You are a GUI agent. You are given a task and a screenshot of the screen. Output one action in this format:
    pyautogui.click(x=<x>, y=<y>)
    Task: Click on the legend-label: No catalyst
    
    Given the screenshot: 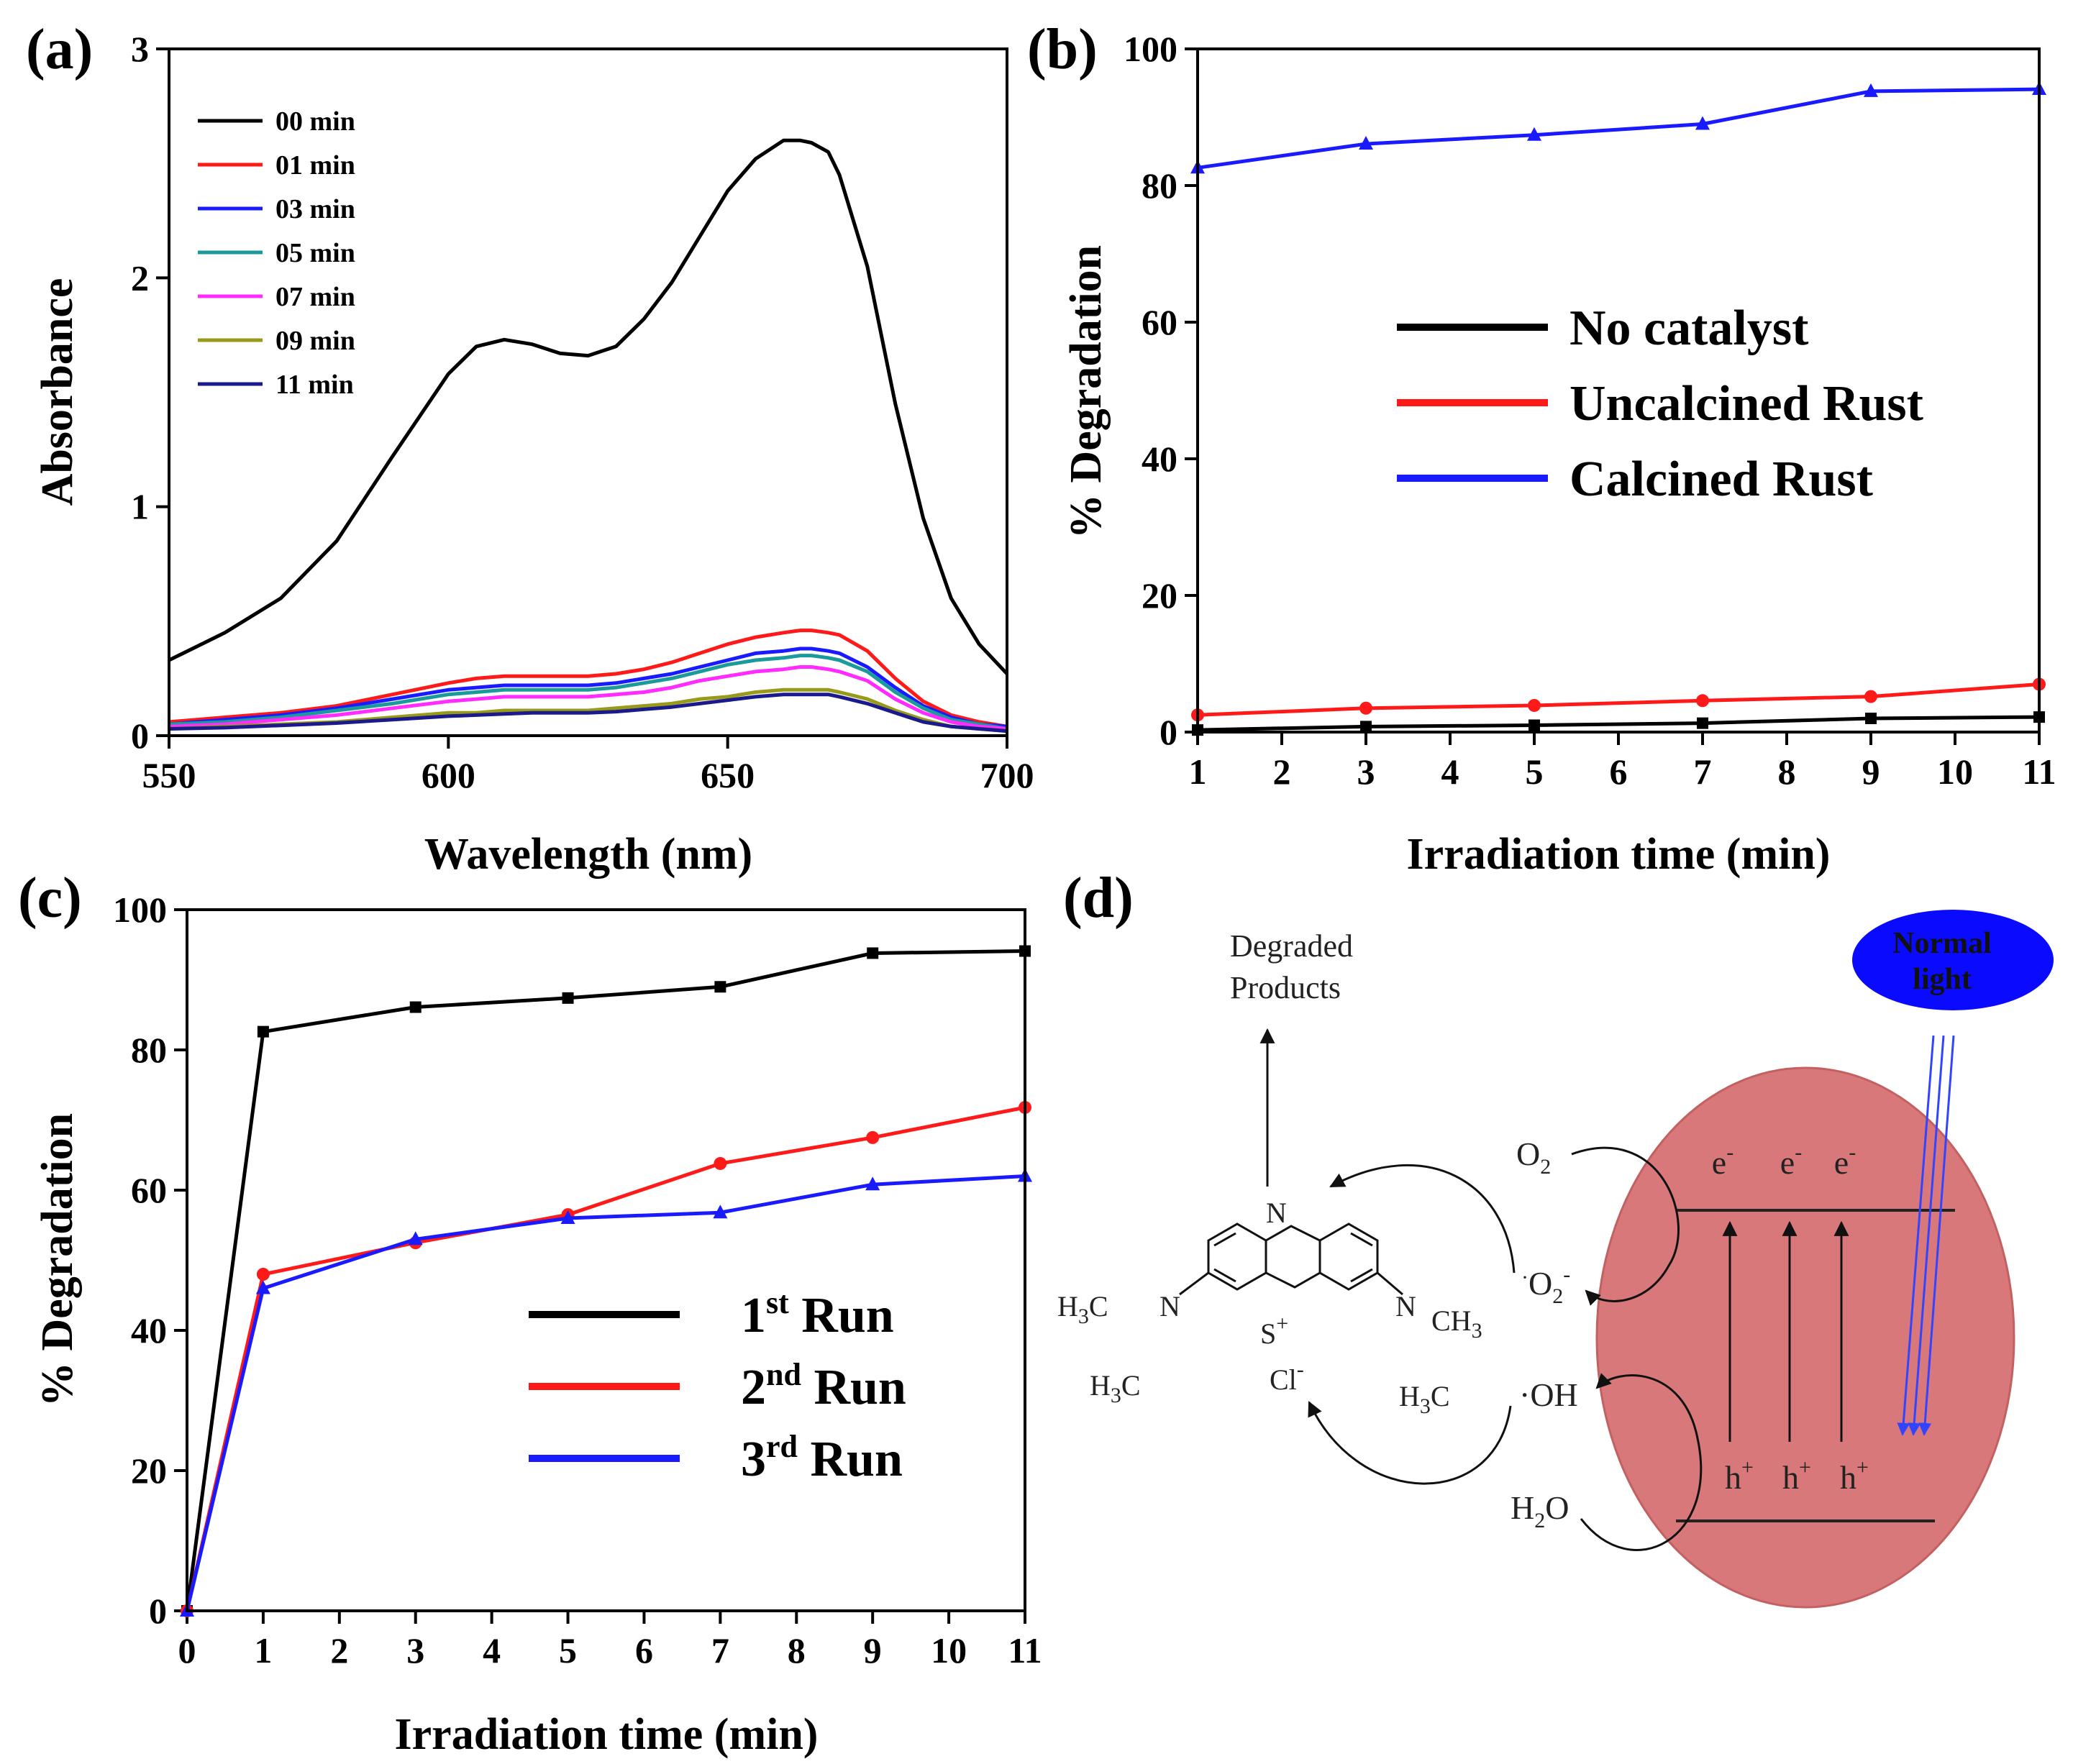 What is the action you would take?
    pyautogui.click(x=1689, y=328)
    